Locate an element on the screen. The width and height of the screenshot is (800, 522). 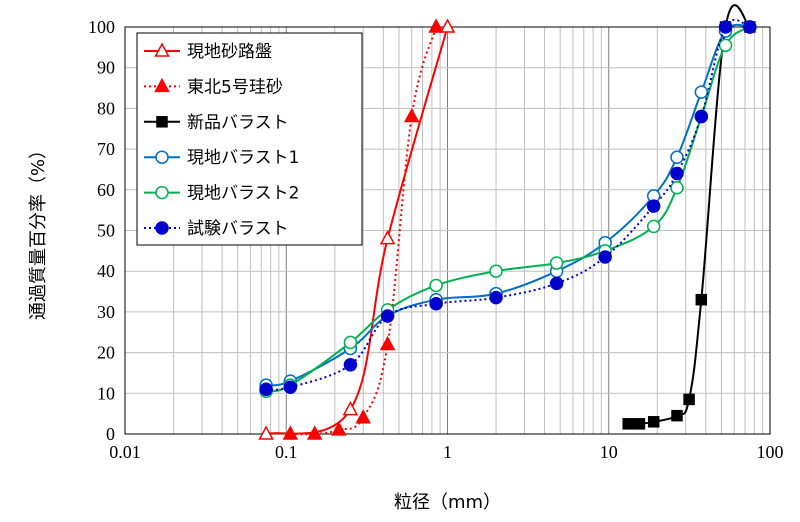
x-tick-label: 100 is located at coordinates (770, 452).